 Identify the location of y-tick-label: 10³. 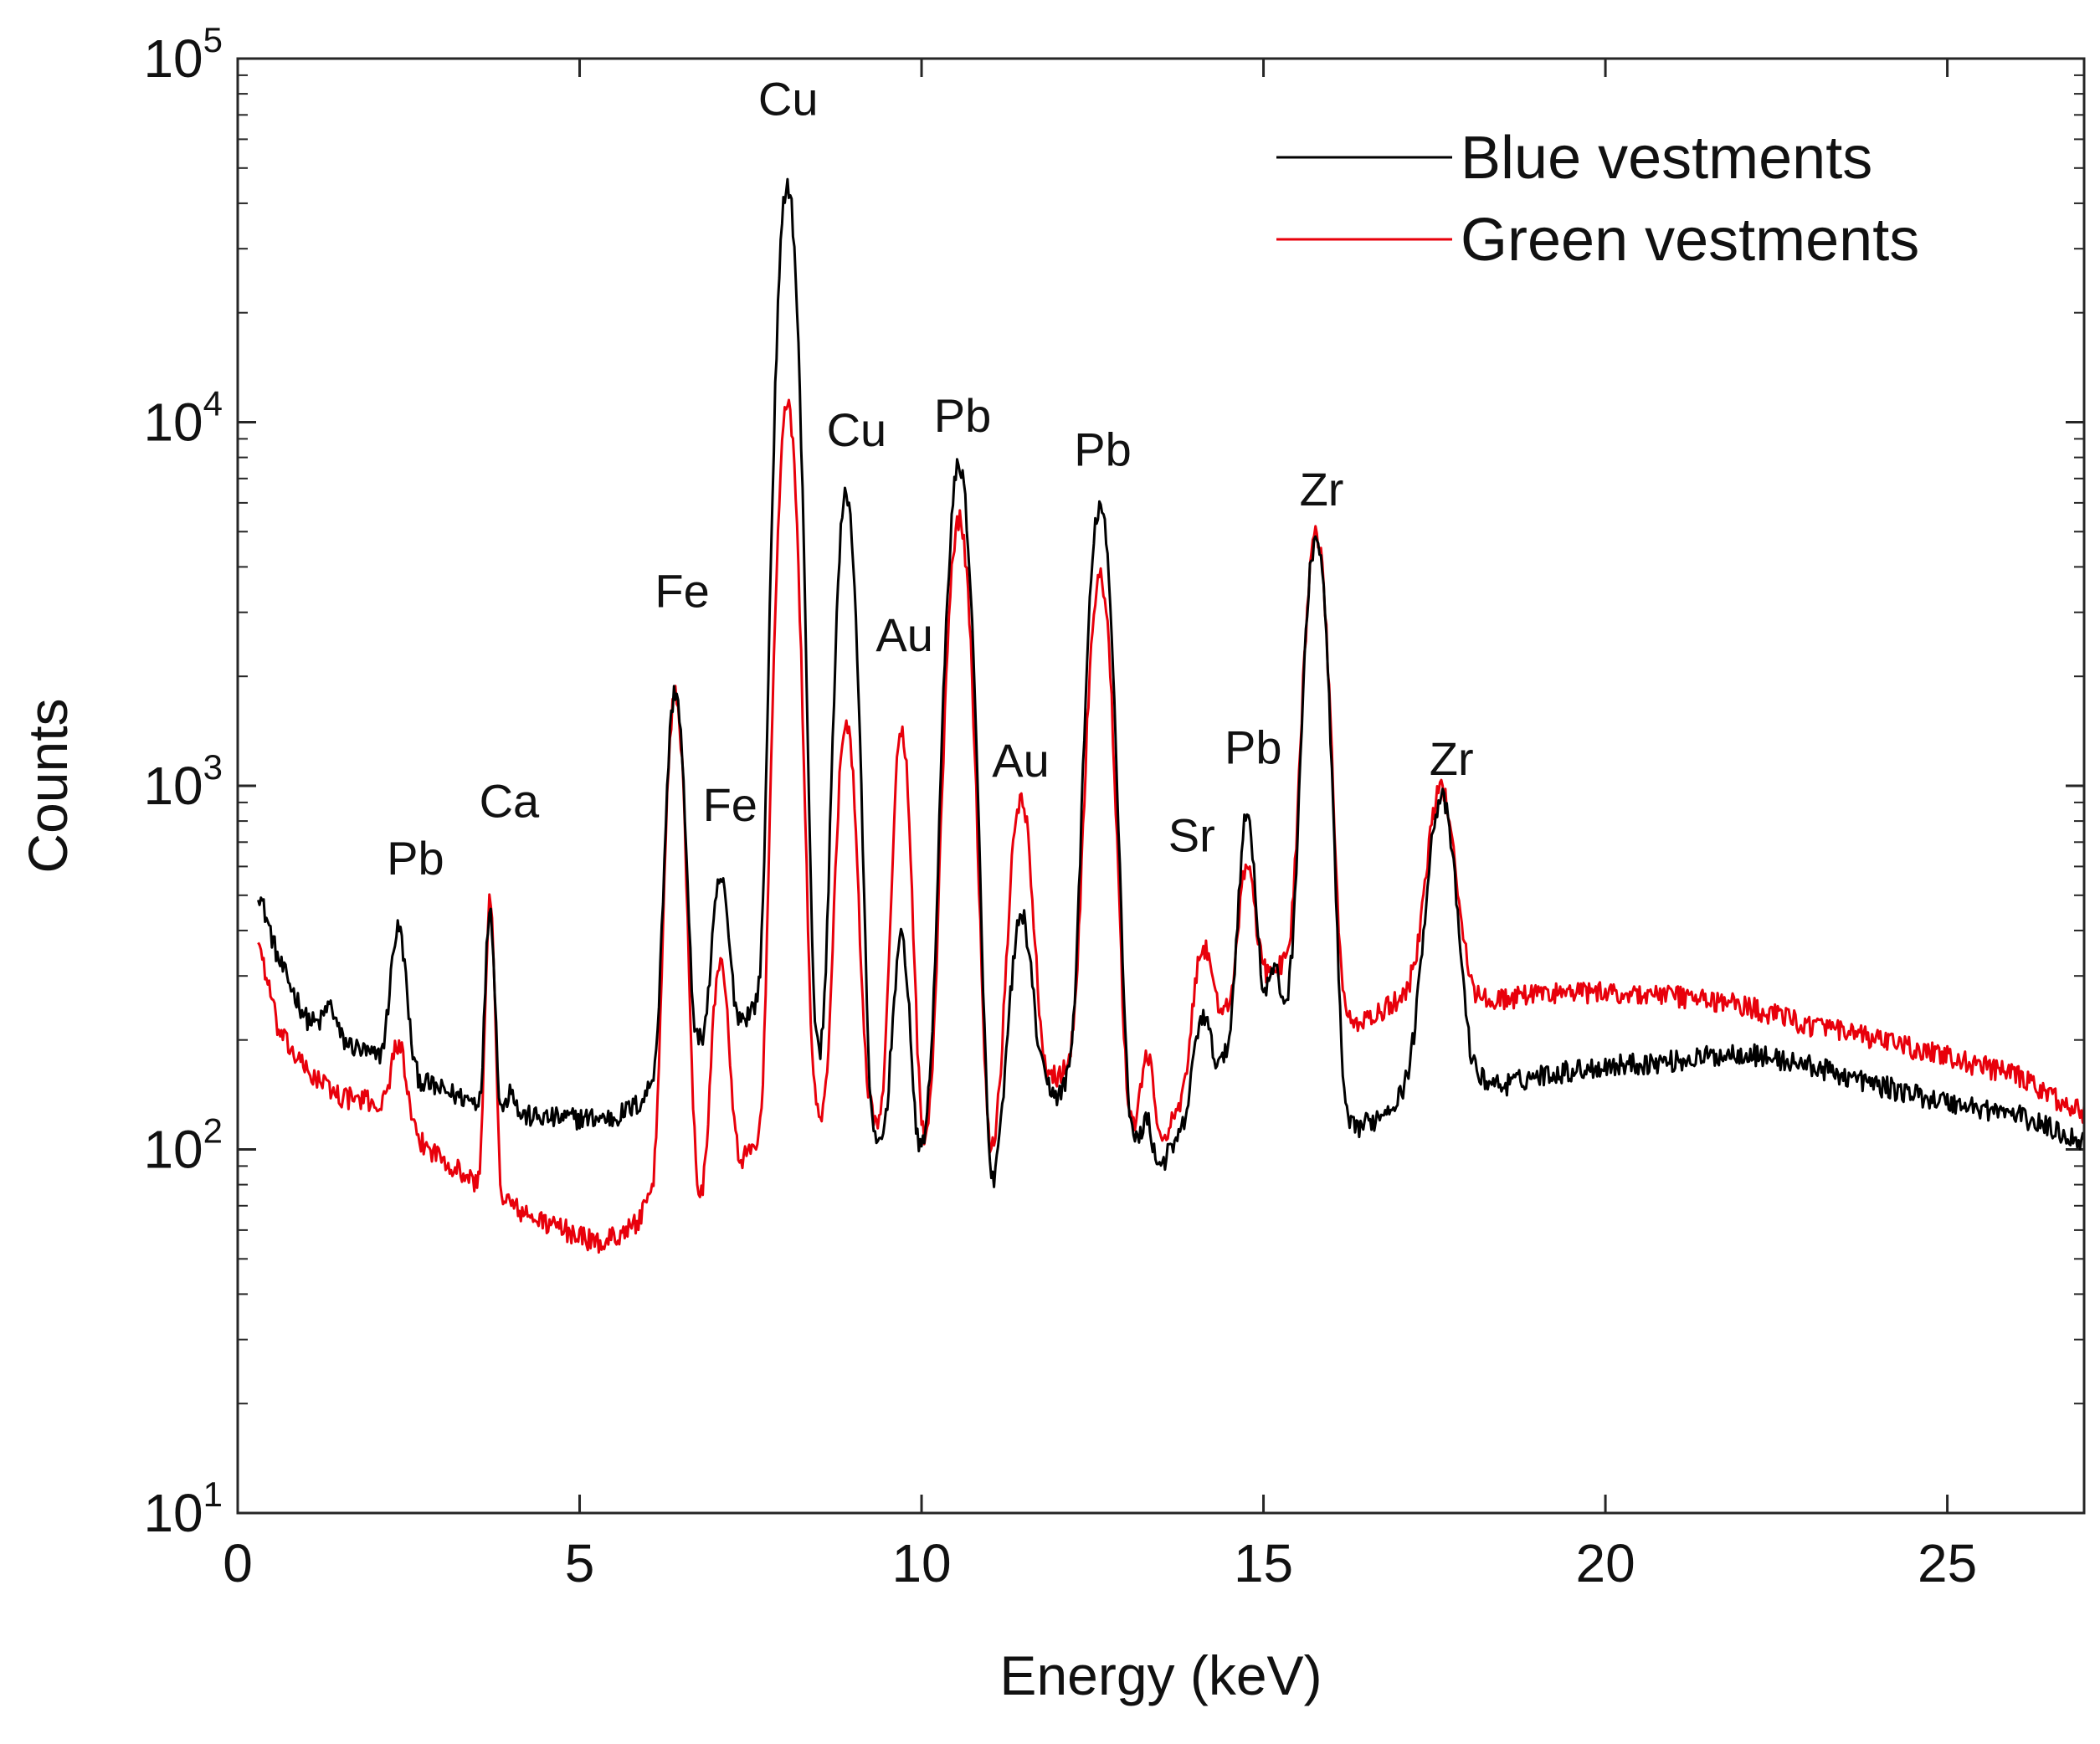
(183, 781).